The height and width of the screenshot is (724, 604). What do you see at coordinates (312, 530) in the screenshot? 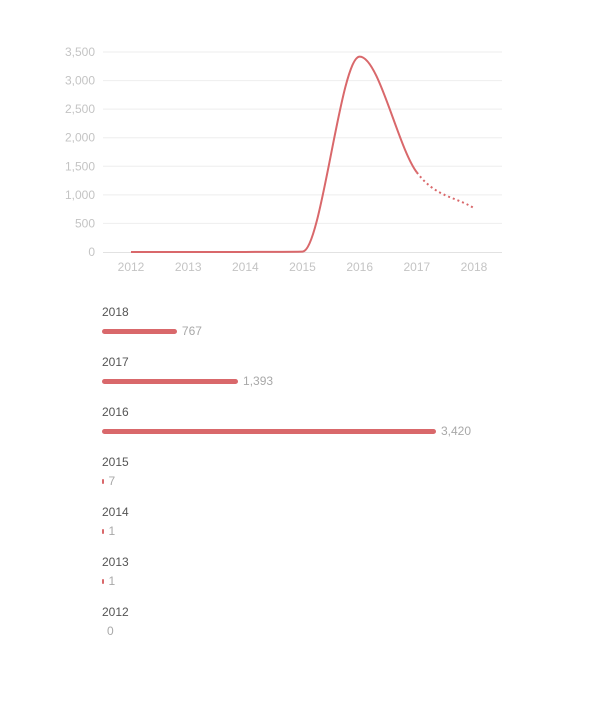
I see `bar-row: 2014 1` at bounding box center [312, 530].